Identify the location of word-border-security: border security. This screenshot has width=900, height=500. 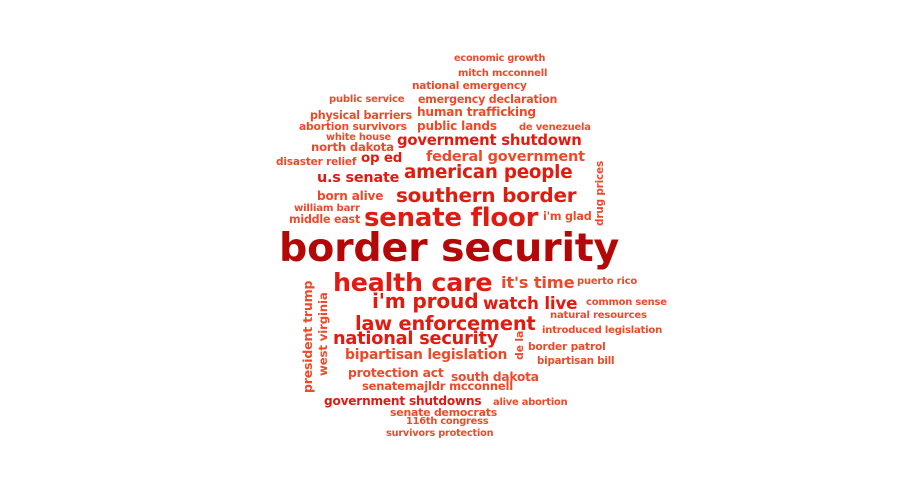
(449, 248).